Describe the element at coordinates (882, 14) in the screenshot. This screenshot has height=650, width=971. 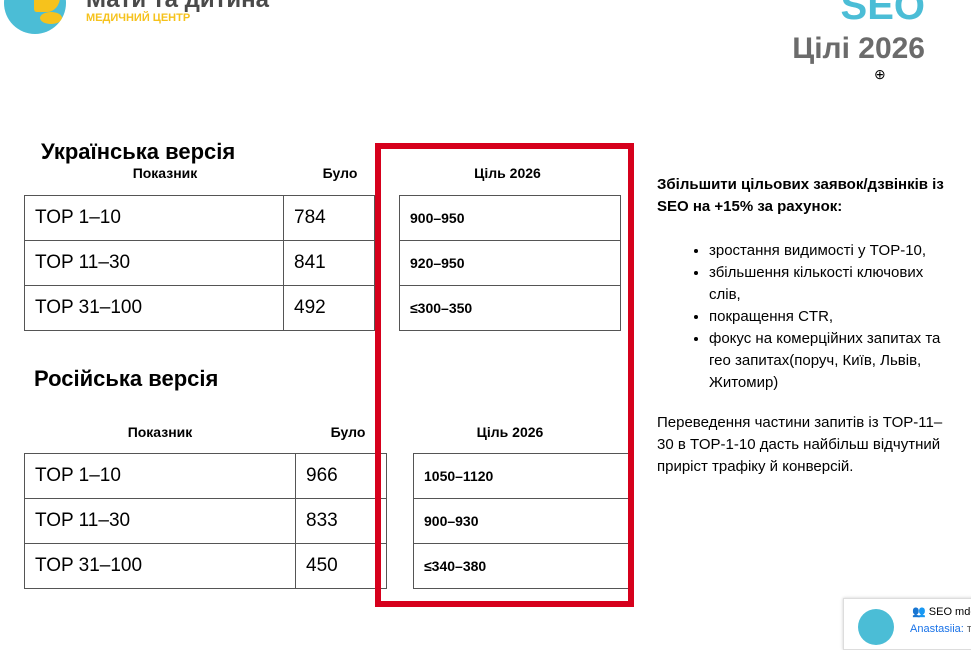
I see `slide-title-seo: SEO` at that location.